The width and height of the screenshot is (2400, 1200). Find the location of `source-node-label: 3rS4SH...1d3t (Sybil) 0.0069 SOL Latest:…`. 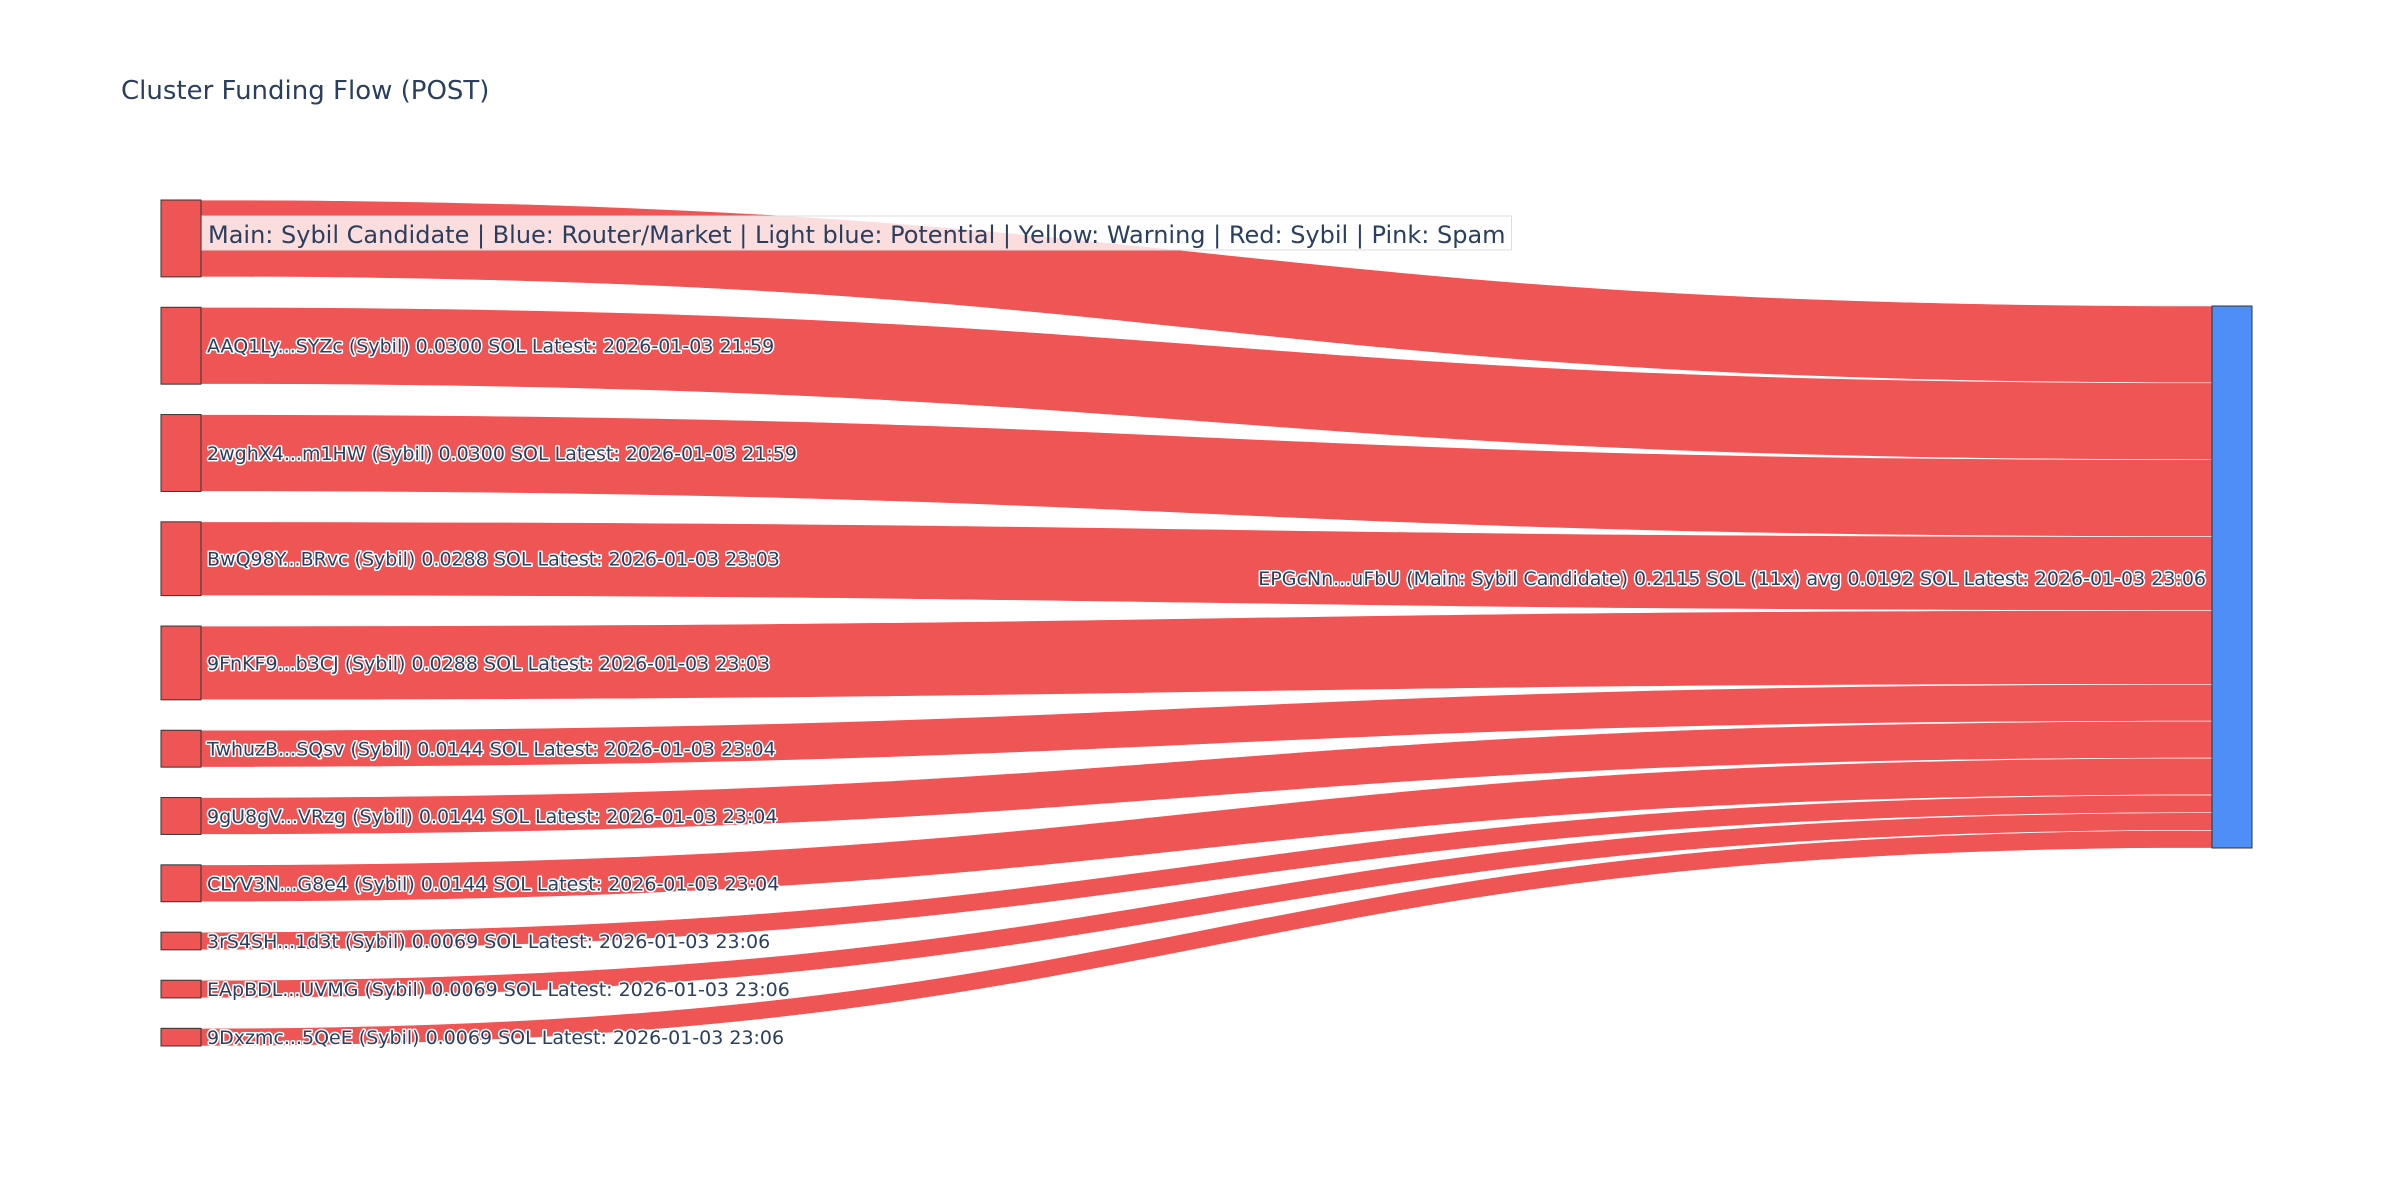

source-node-label: 3rS4SH...1d3t (Sybil) 0.0069 SOL Latest:… is located at coordinates (488, 942).